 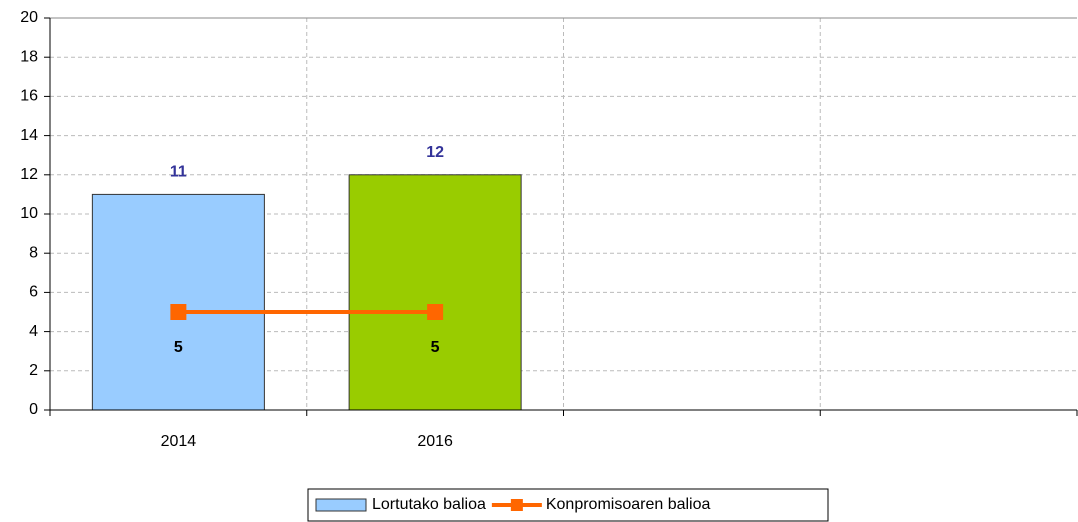 I want to click on y-tick-label: 14, so click(x=29, y=135).